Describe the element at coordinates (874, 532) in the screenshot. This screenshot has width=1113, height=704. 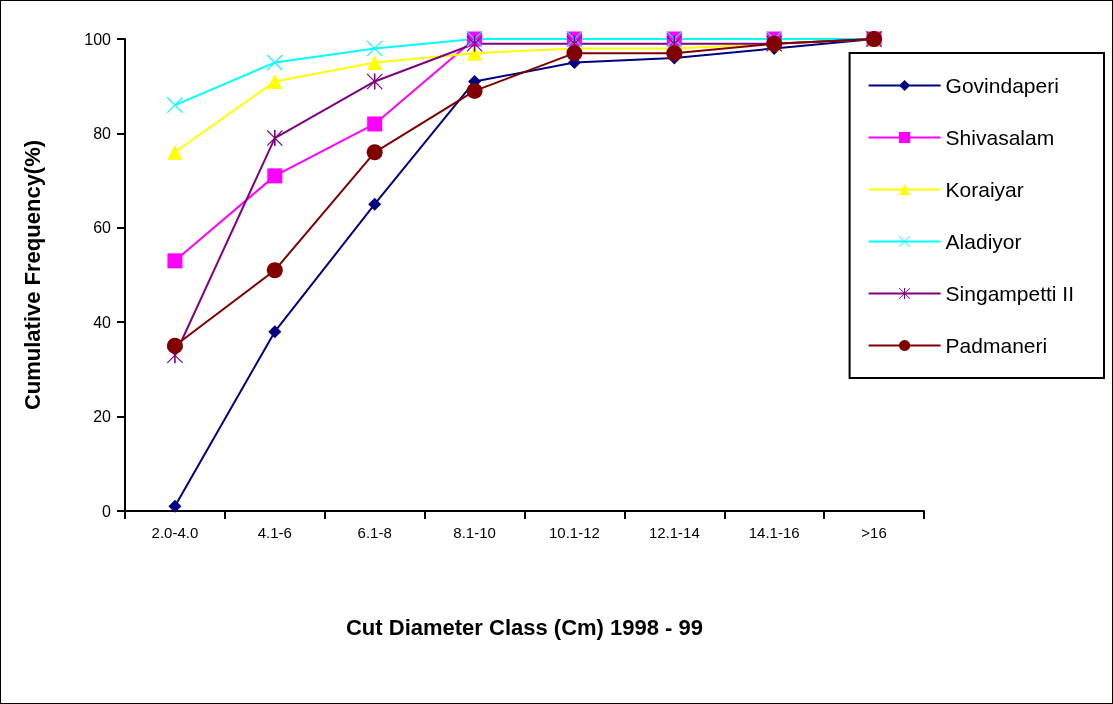
I see `x-tick-label: >16` at that location.